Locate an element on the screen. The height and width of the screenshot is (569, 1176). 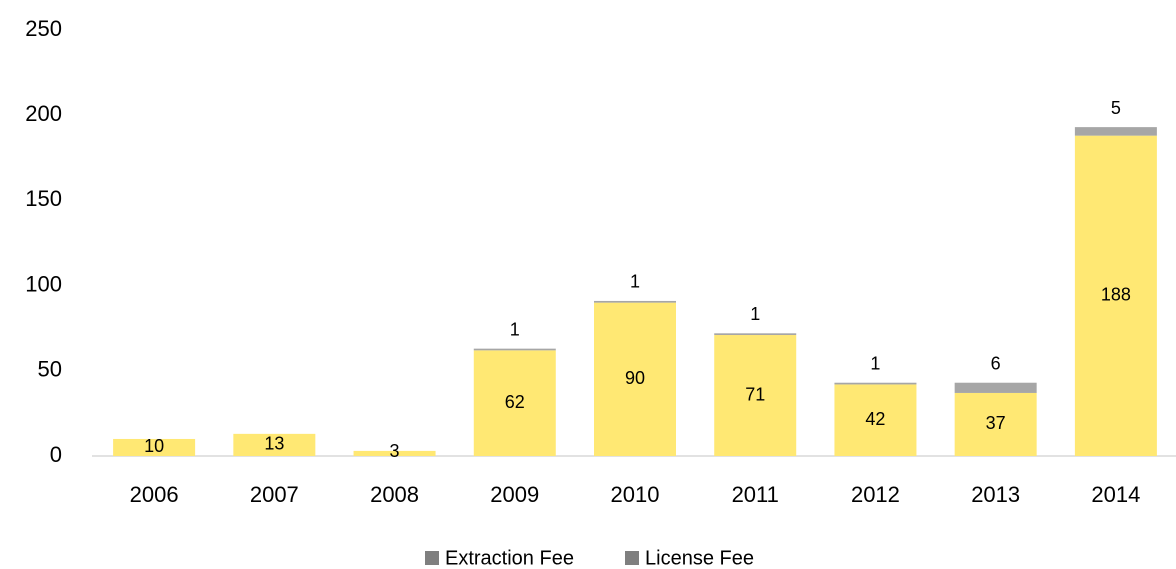
data-label: 37 is located at coordinates (996, 423).